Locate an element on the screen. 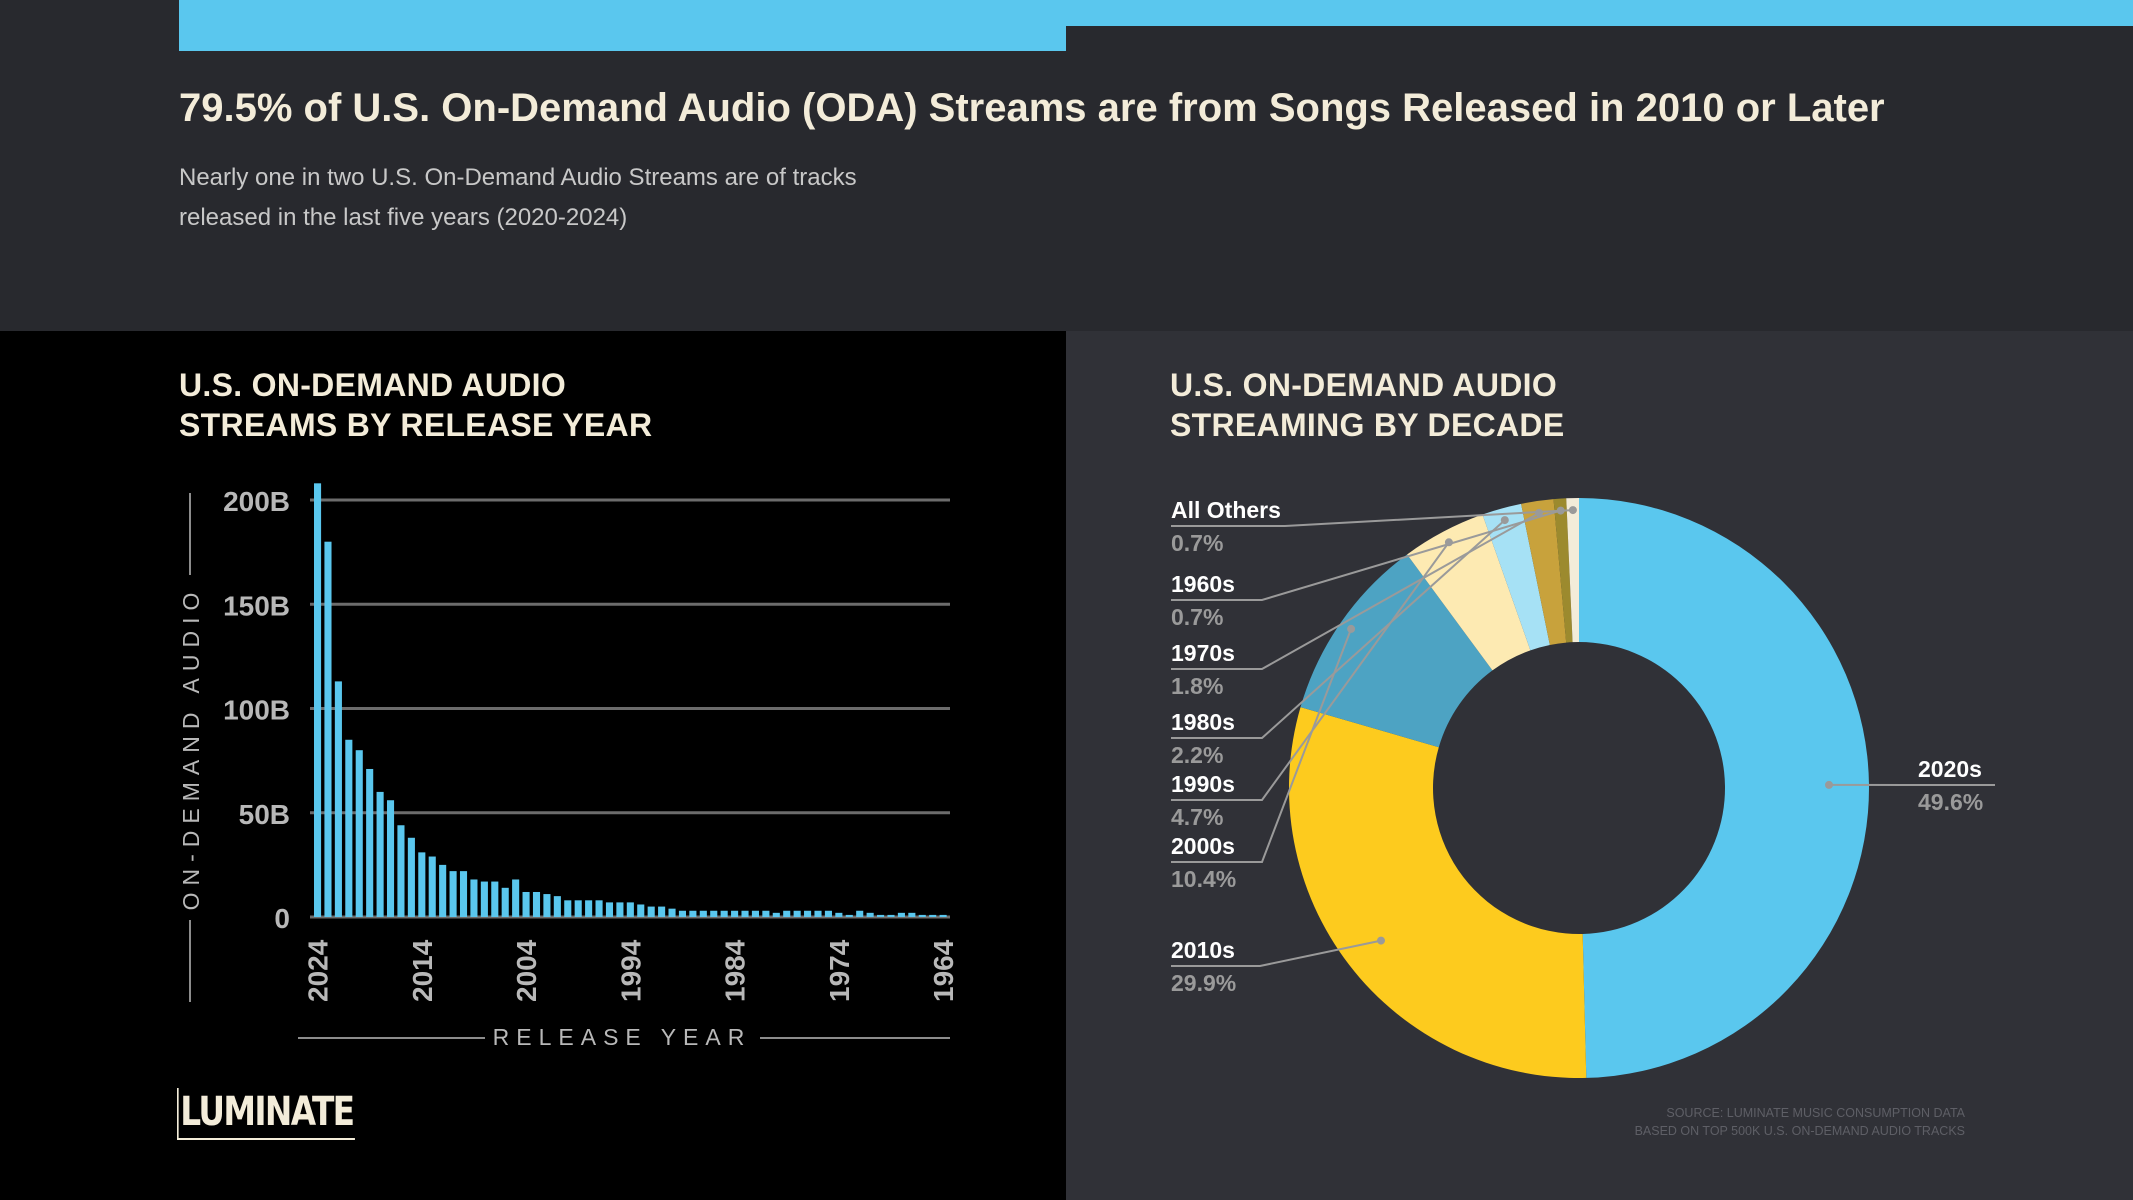  x-tick-label: 1994 is located at coordinates (630, 970).